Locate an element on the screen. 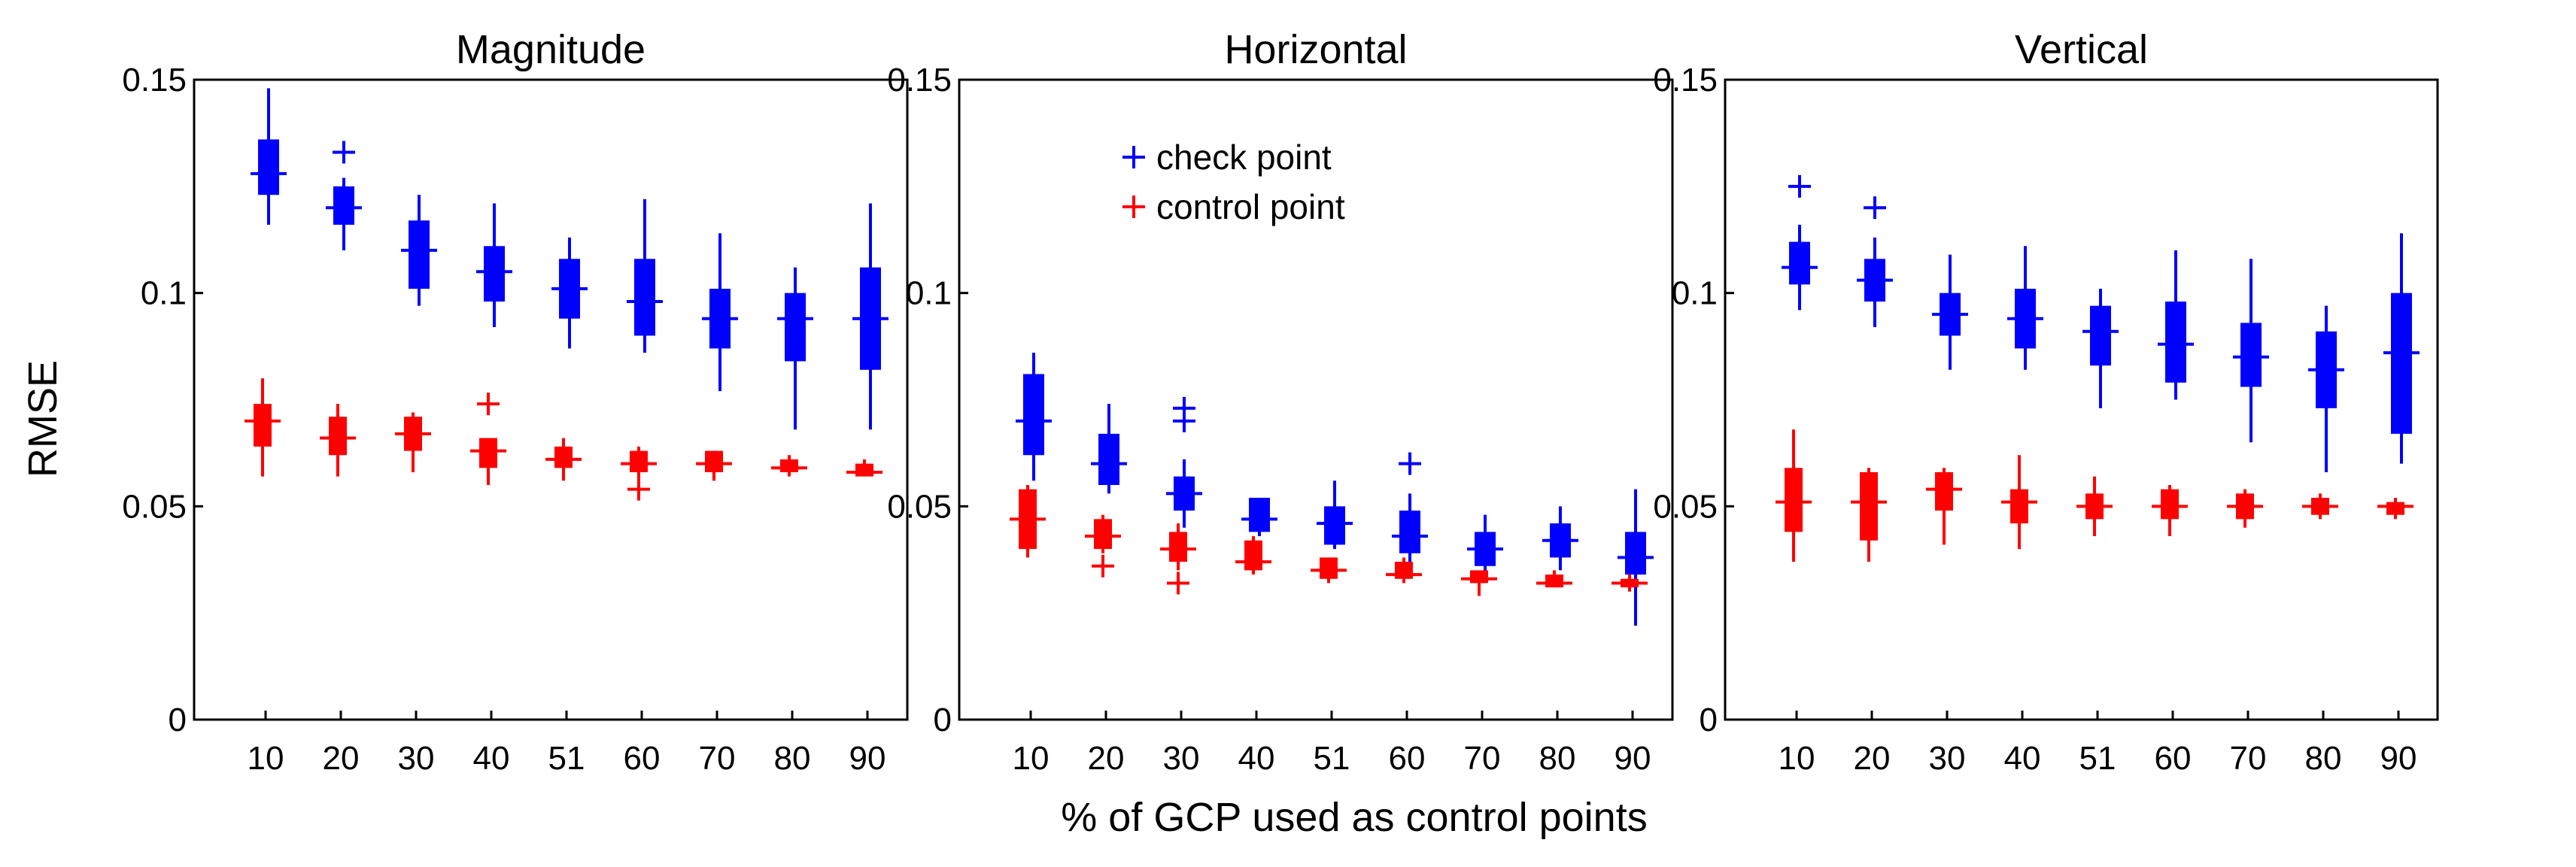 Image resolution: width=2576 pixels, height=867 pixels. y-tick-label: 0.1 is located at coordinates (1695, 294).